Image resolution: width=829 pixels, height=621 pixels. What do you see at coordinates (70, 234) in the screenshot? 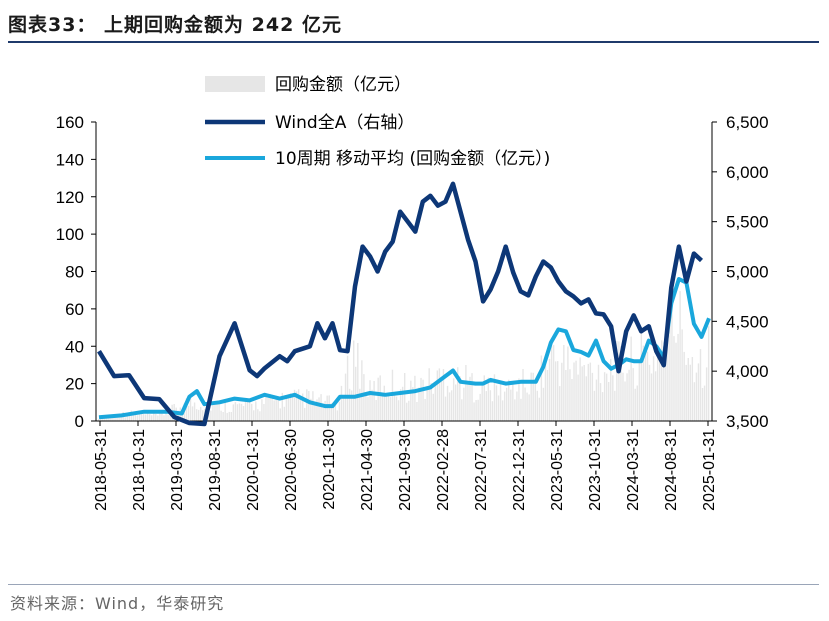
I see `left-tick-label: 100` at bounding box center [70, 234].